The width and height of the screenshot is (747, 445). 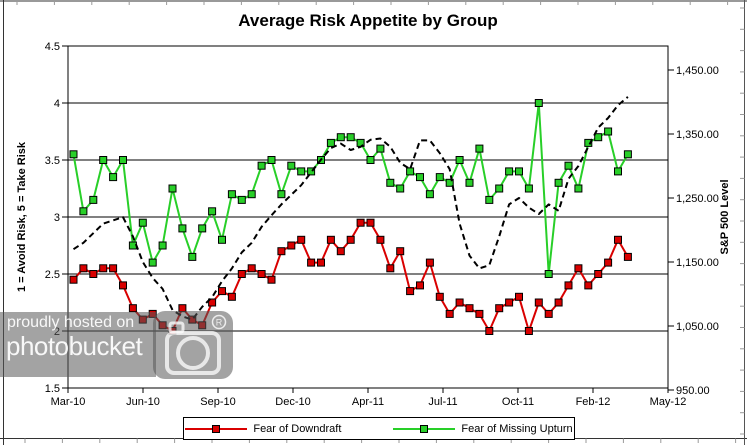 What do you see at coordinates (57, 218) in the screenshot?
I see `y-left-tick-label: 3` at bounding box center [57, 218].